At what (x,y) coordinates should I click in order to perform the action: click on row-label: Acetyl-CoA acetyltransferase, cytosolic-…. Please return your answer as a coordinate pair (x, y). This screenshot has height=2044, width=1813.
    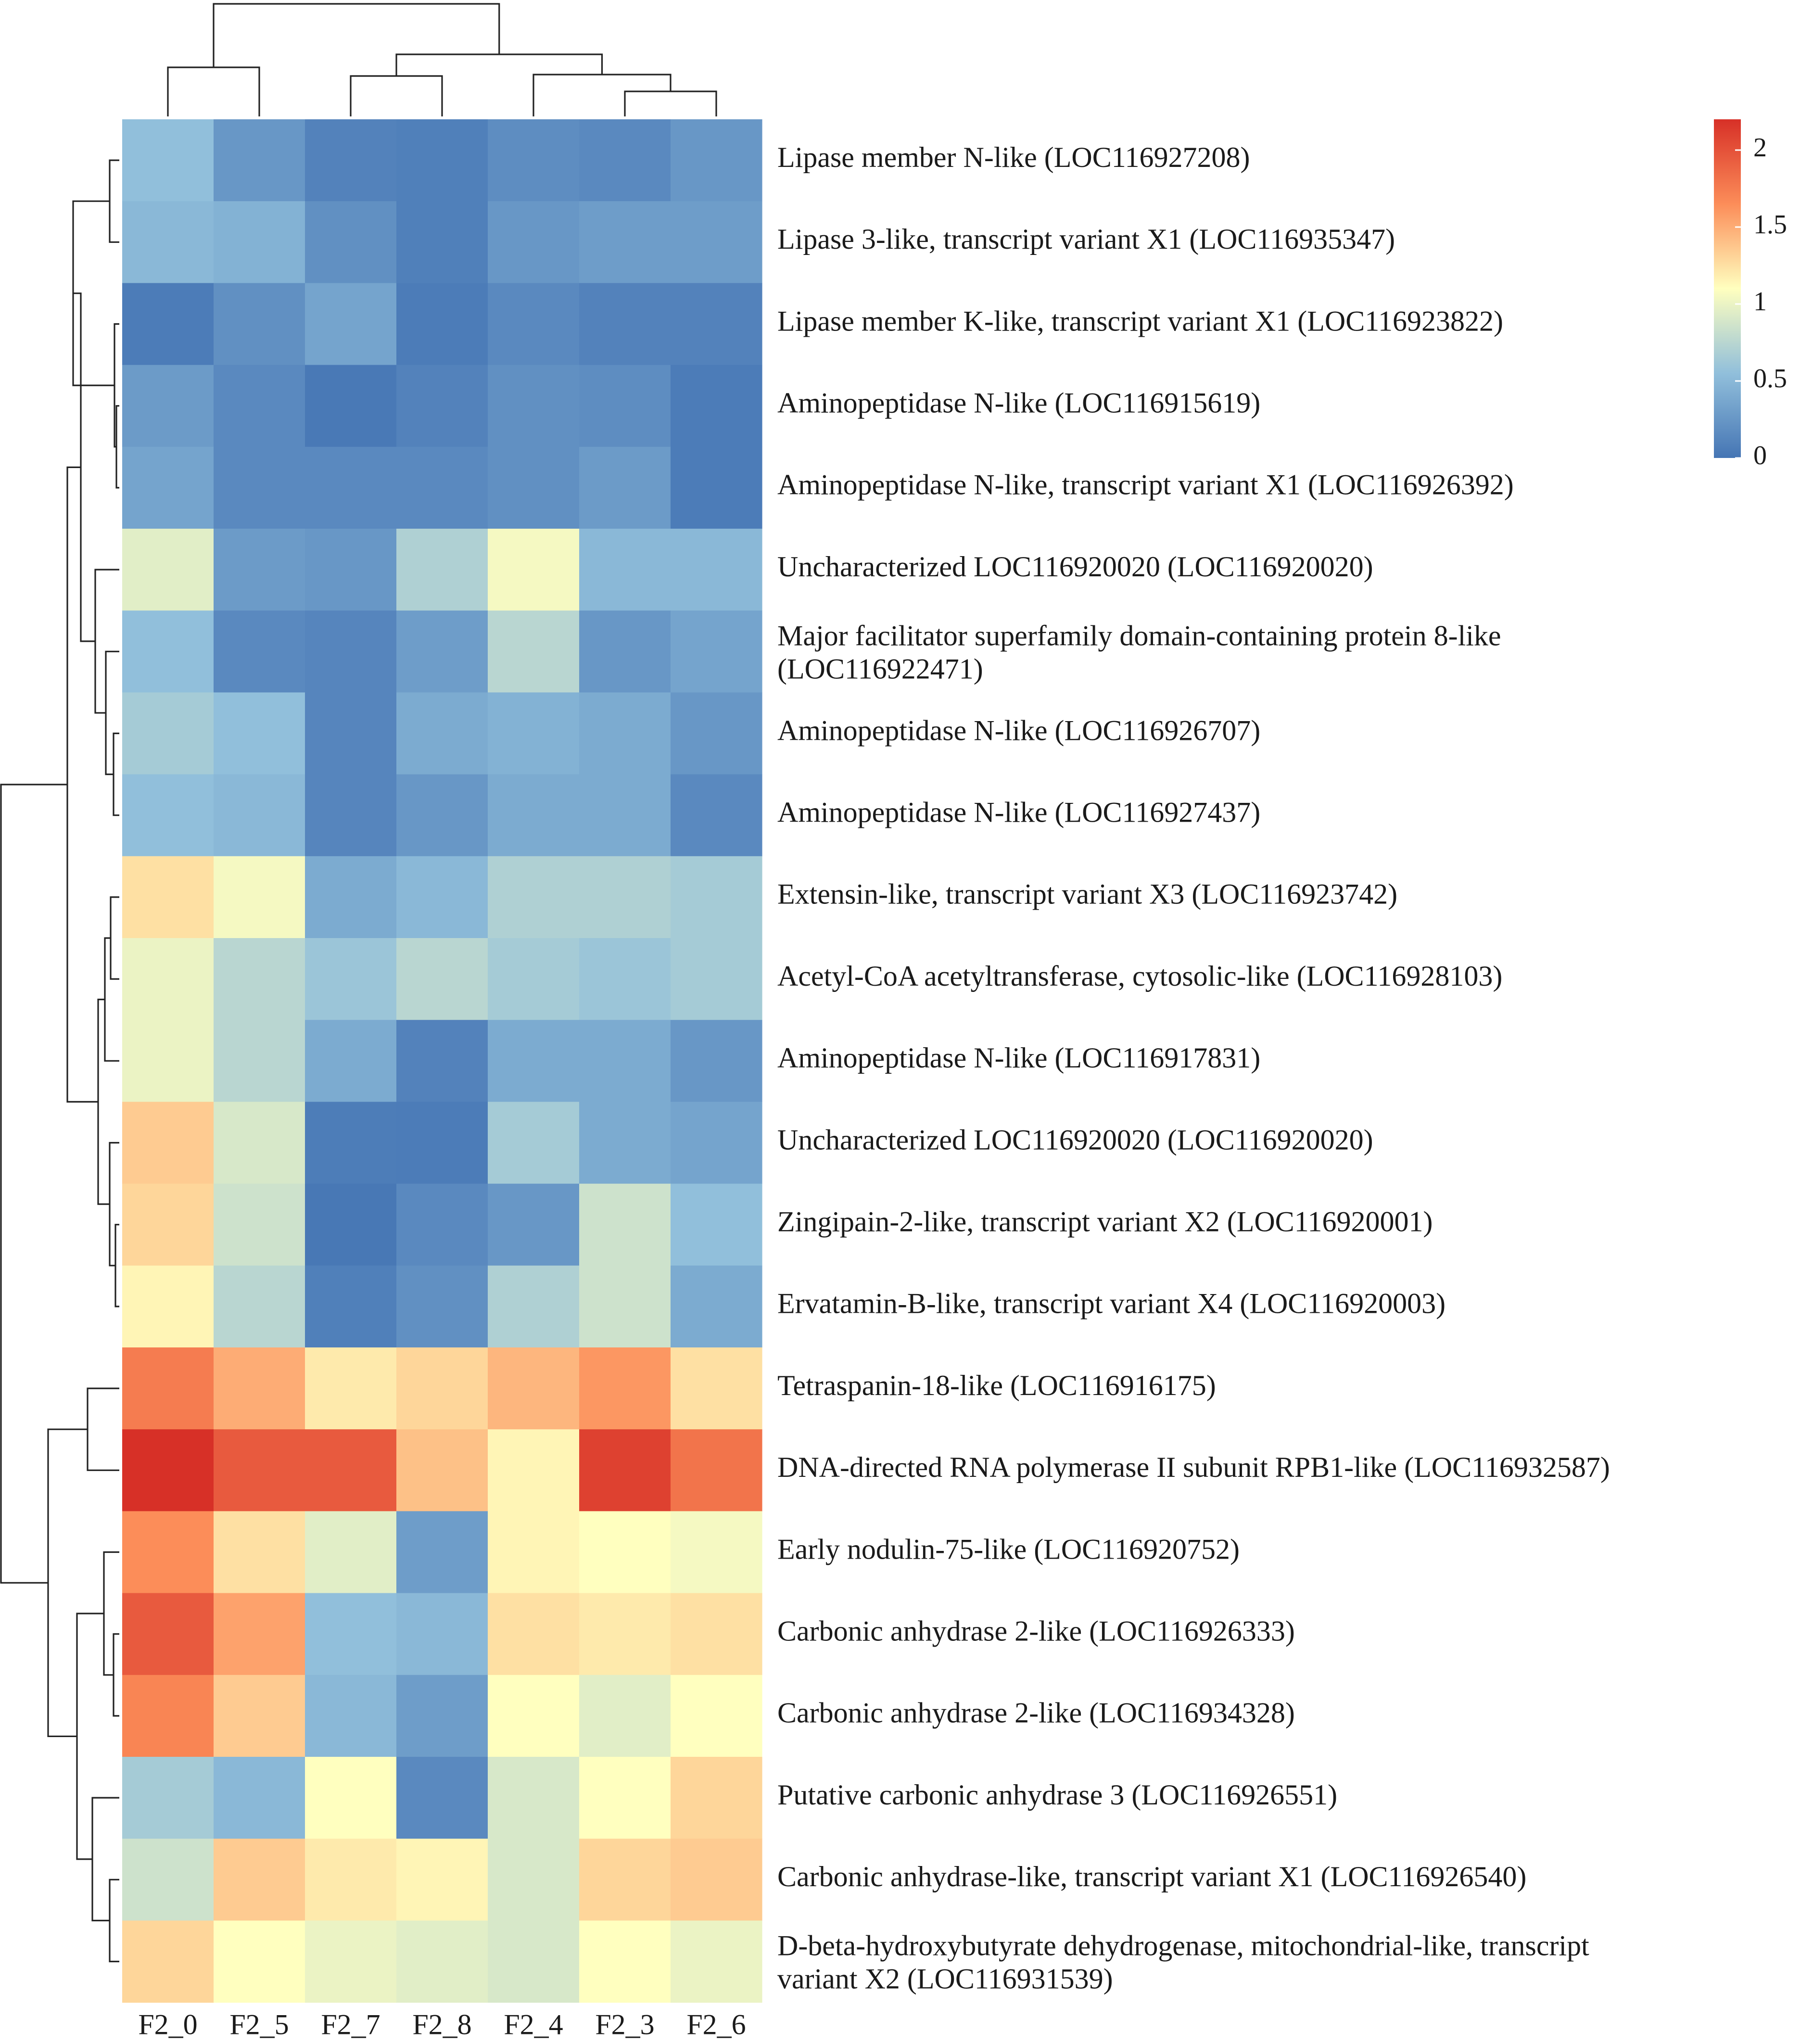
    Looking at the image, I should click on (1139, 976).